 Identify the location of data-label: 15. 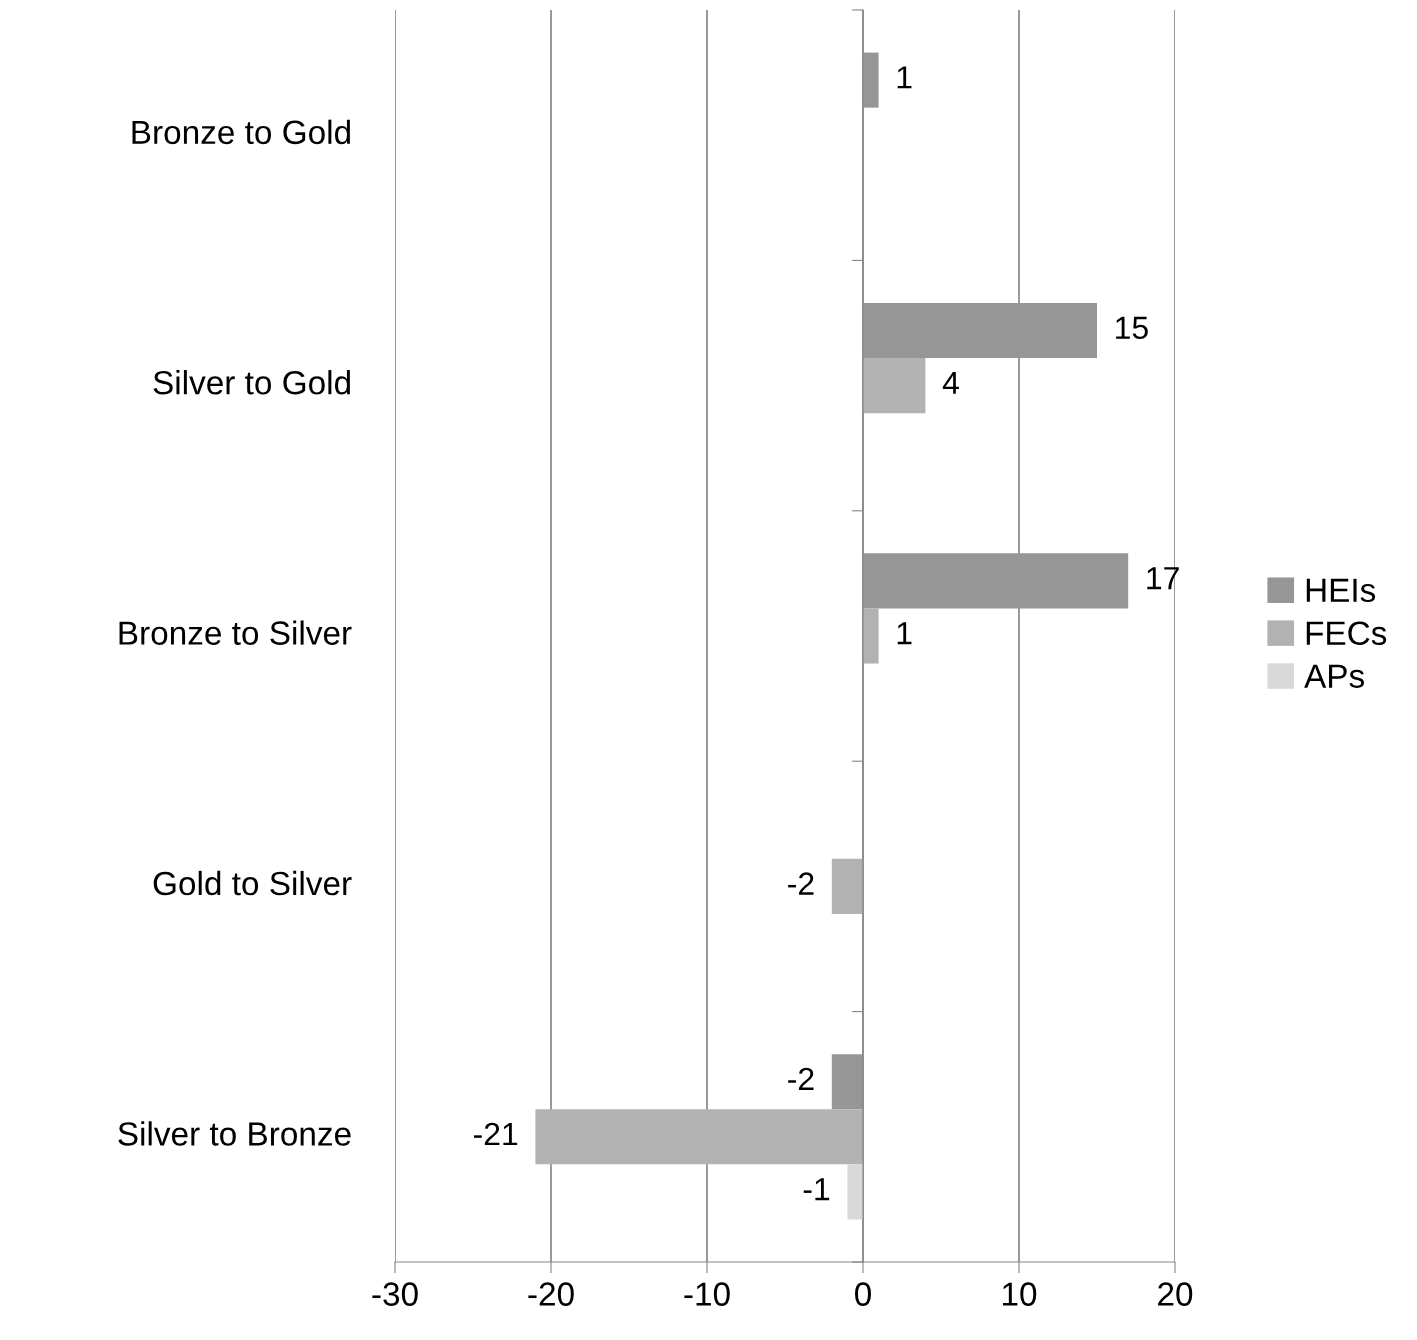
(1132, 328).